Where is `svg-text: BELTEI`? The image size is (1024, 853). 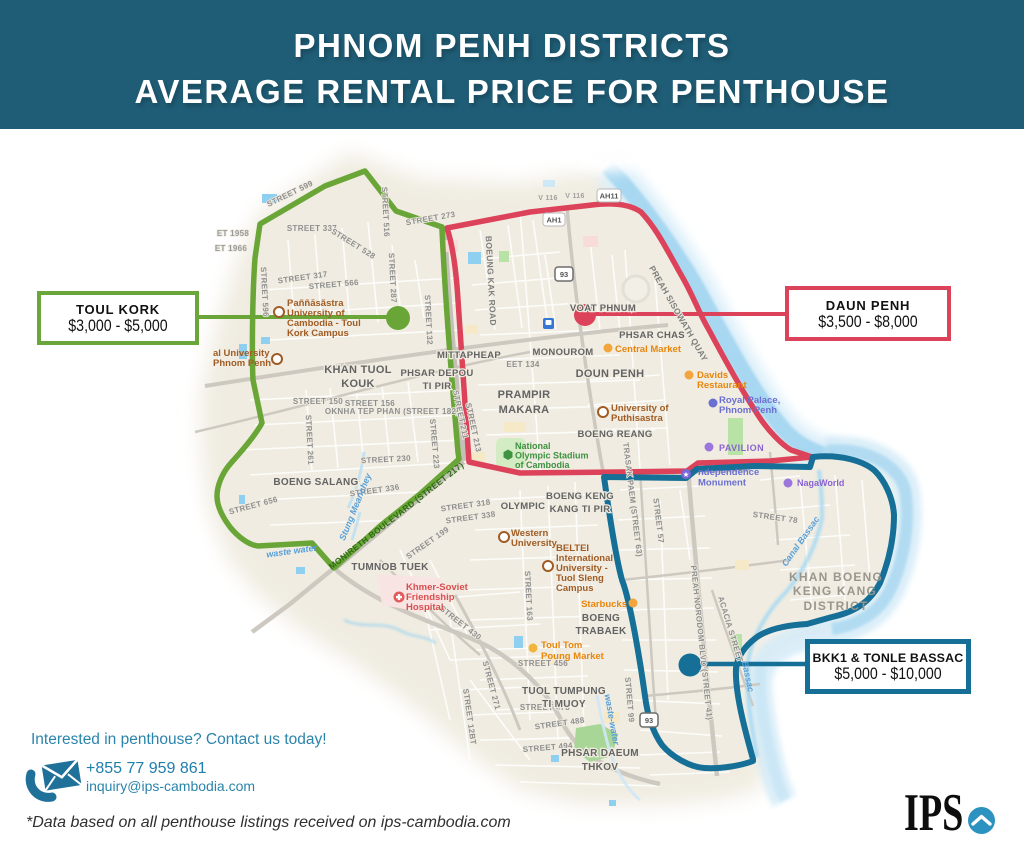 svg-text: BELTEI is located at coordinates (572, 548).